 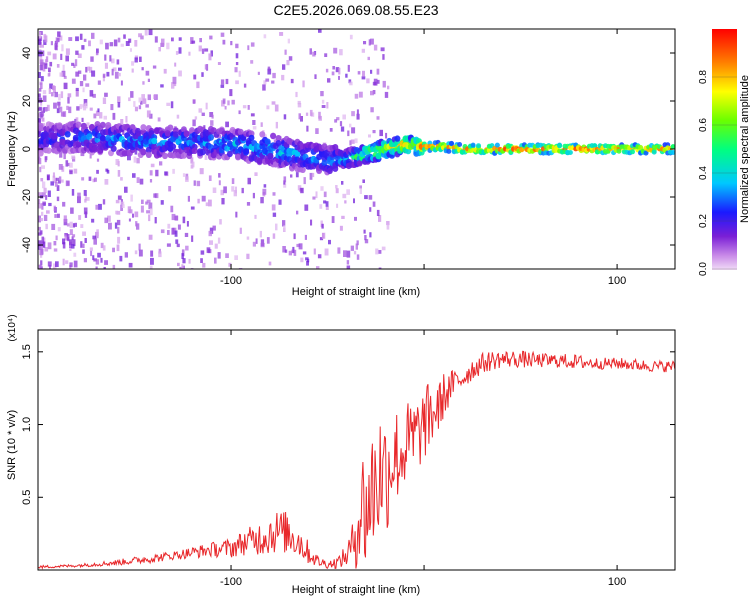 I want to click on spectrogram-xtick-label-2: 100, so click(x=617, y=281).